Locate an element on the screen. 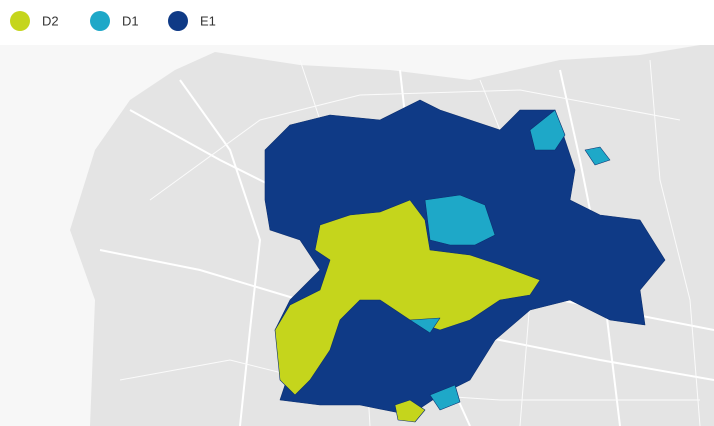 The height and width of the screenshot is (426, 714). region-d2 is located at coordinates (410, 411).